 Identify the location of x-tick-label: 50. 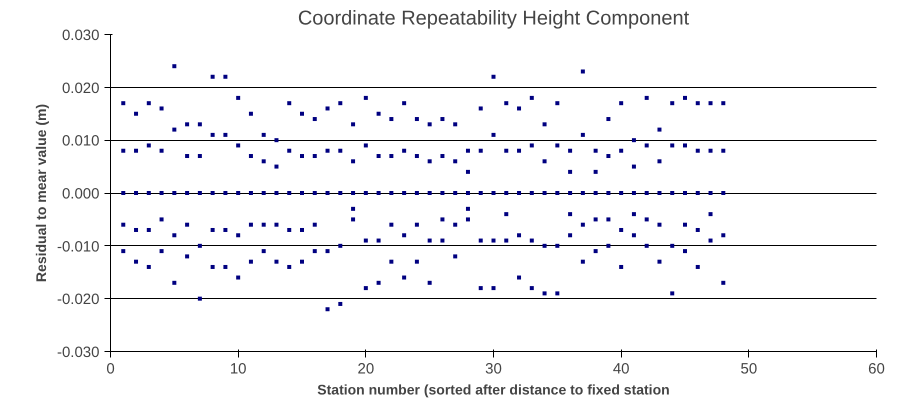
(749, 369).